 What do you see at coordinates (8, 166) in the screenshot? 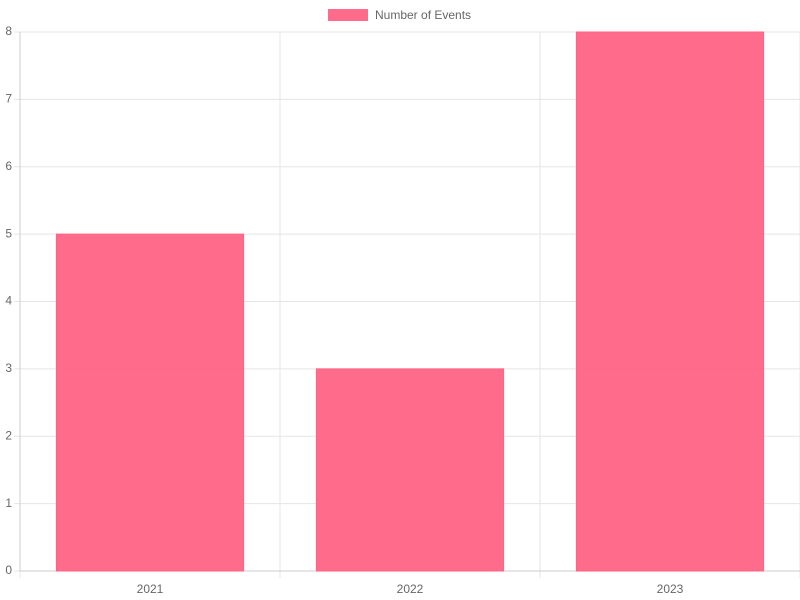
I see `y-tick-label: 6` at bounding box center [8, 166].